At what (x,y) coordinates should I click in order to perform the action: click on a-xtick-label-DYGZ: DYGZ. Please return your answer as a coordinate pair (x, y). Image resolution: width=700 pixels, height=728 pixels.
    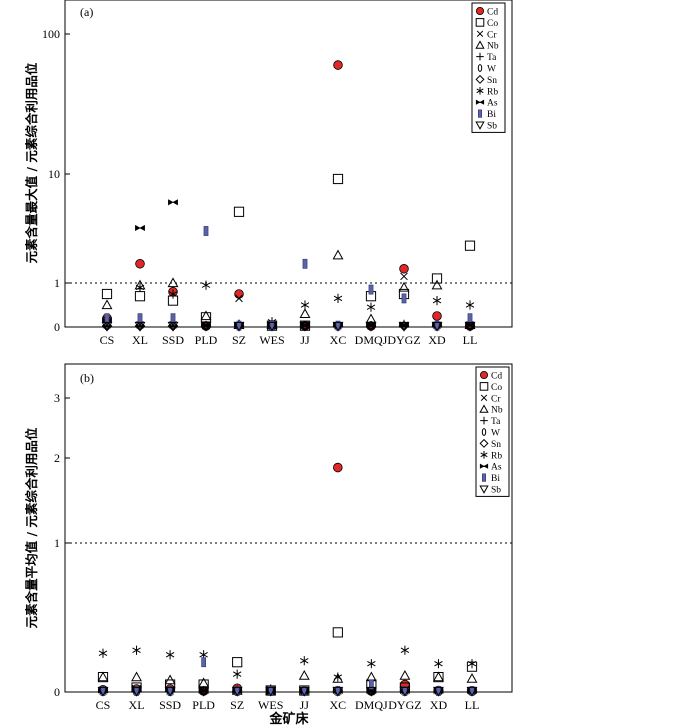
    Looking at the image, I should click on (403, 340).